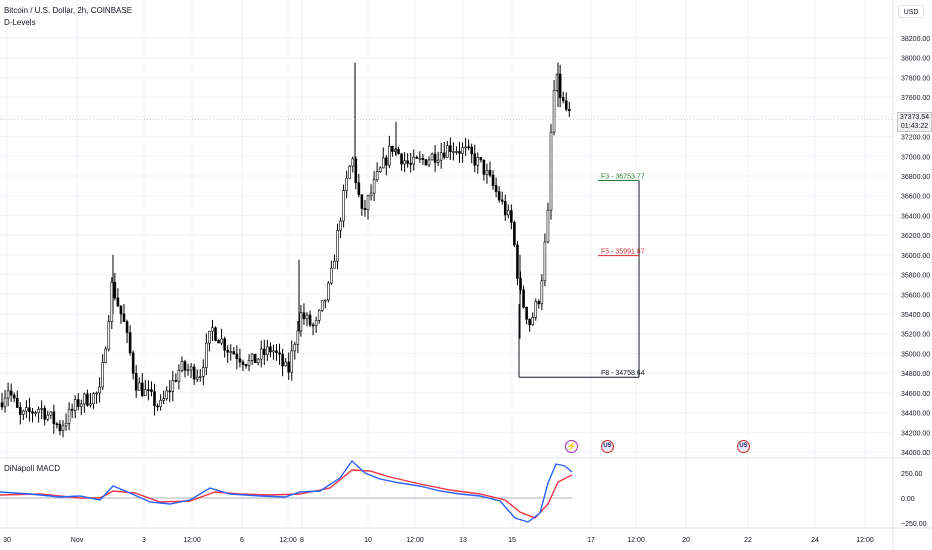 The image size is (932, 550). What do you see at coordinates (302, 540) in the screenshot?
I see `time-axis-label: 8` at bounding box center [302, 540].